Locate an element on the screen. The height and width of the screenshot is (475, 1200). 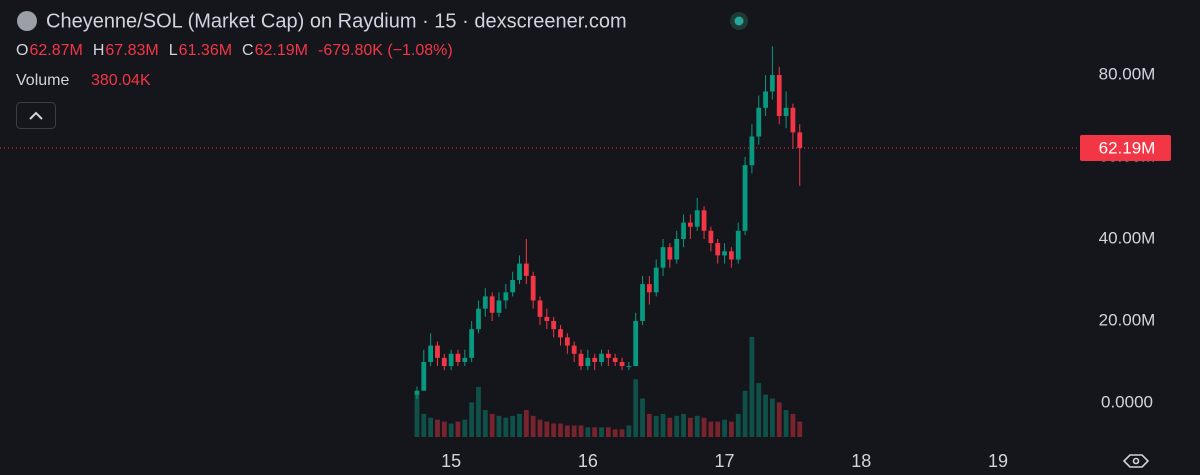
x-tick-label: 17 is located at coordinates (725, 461).